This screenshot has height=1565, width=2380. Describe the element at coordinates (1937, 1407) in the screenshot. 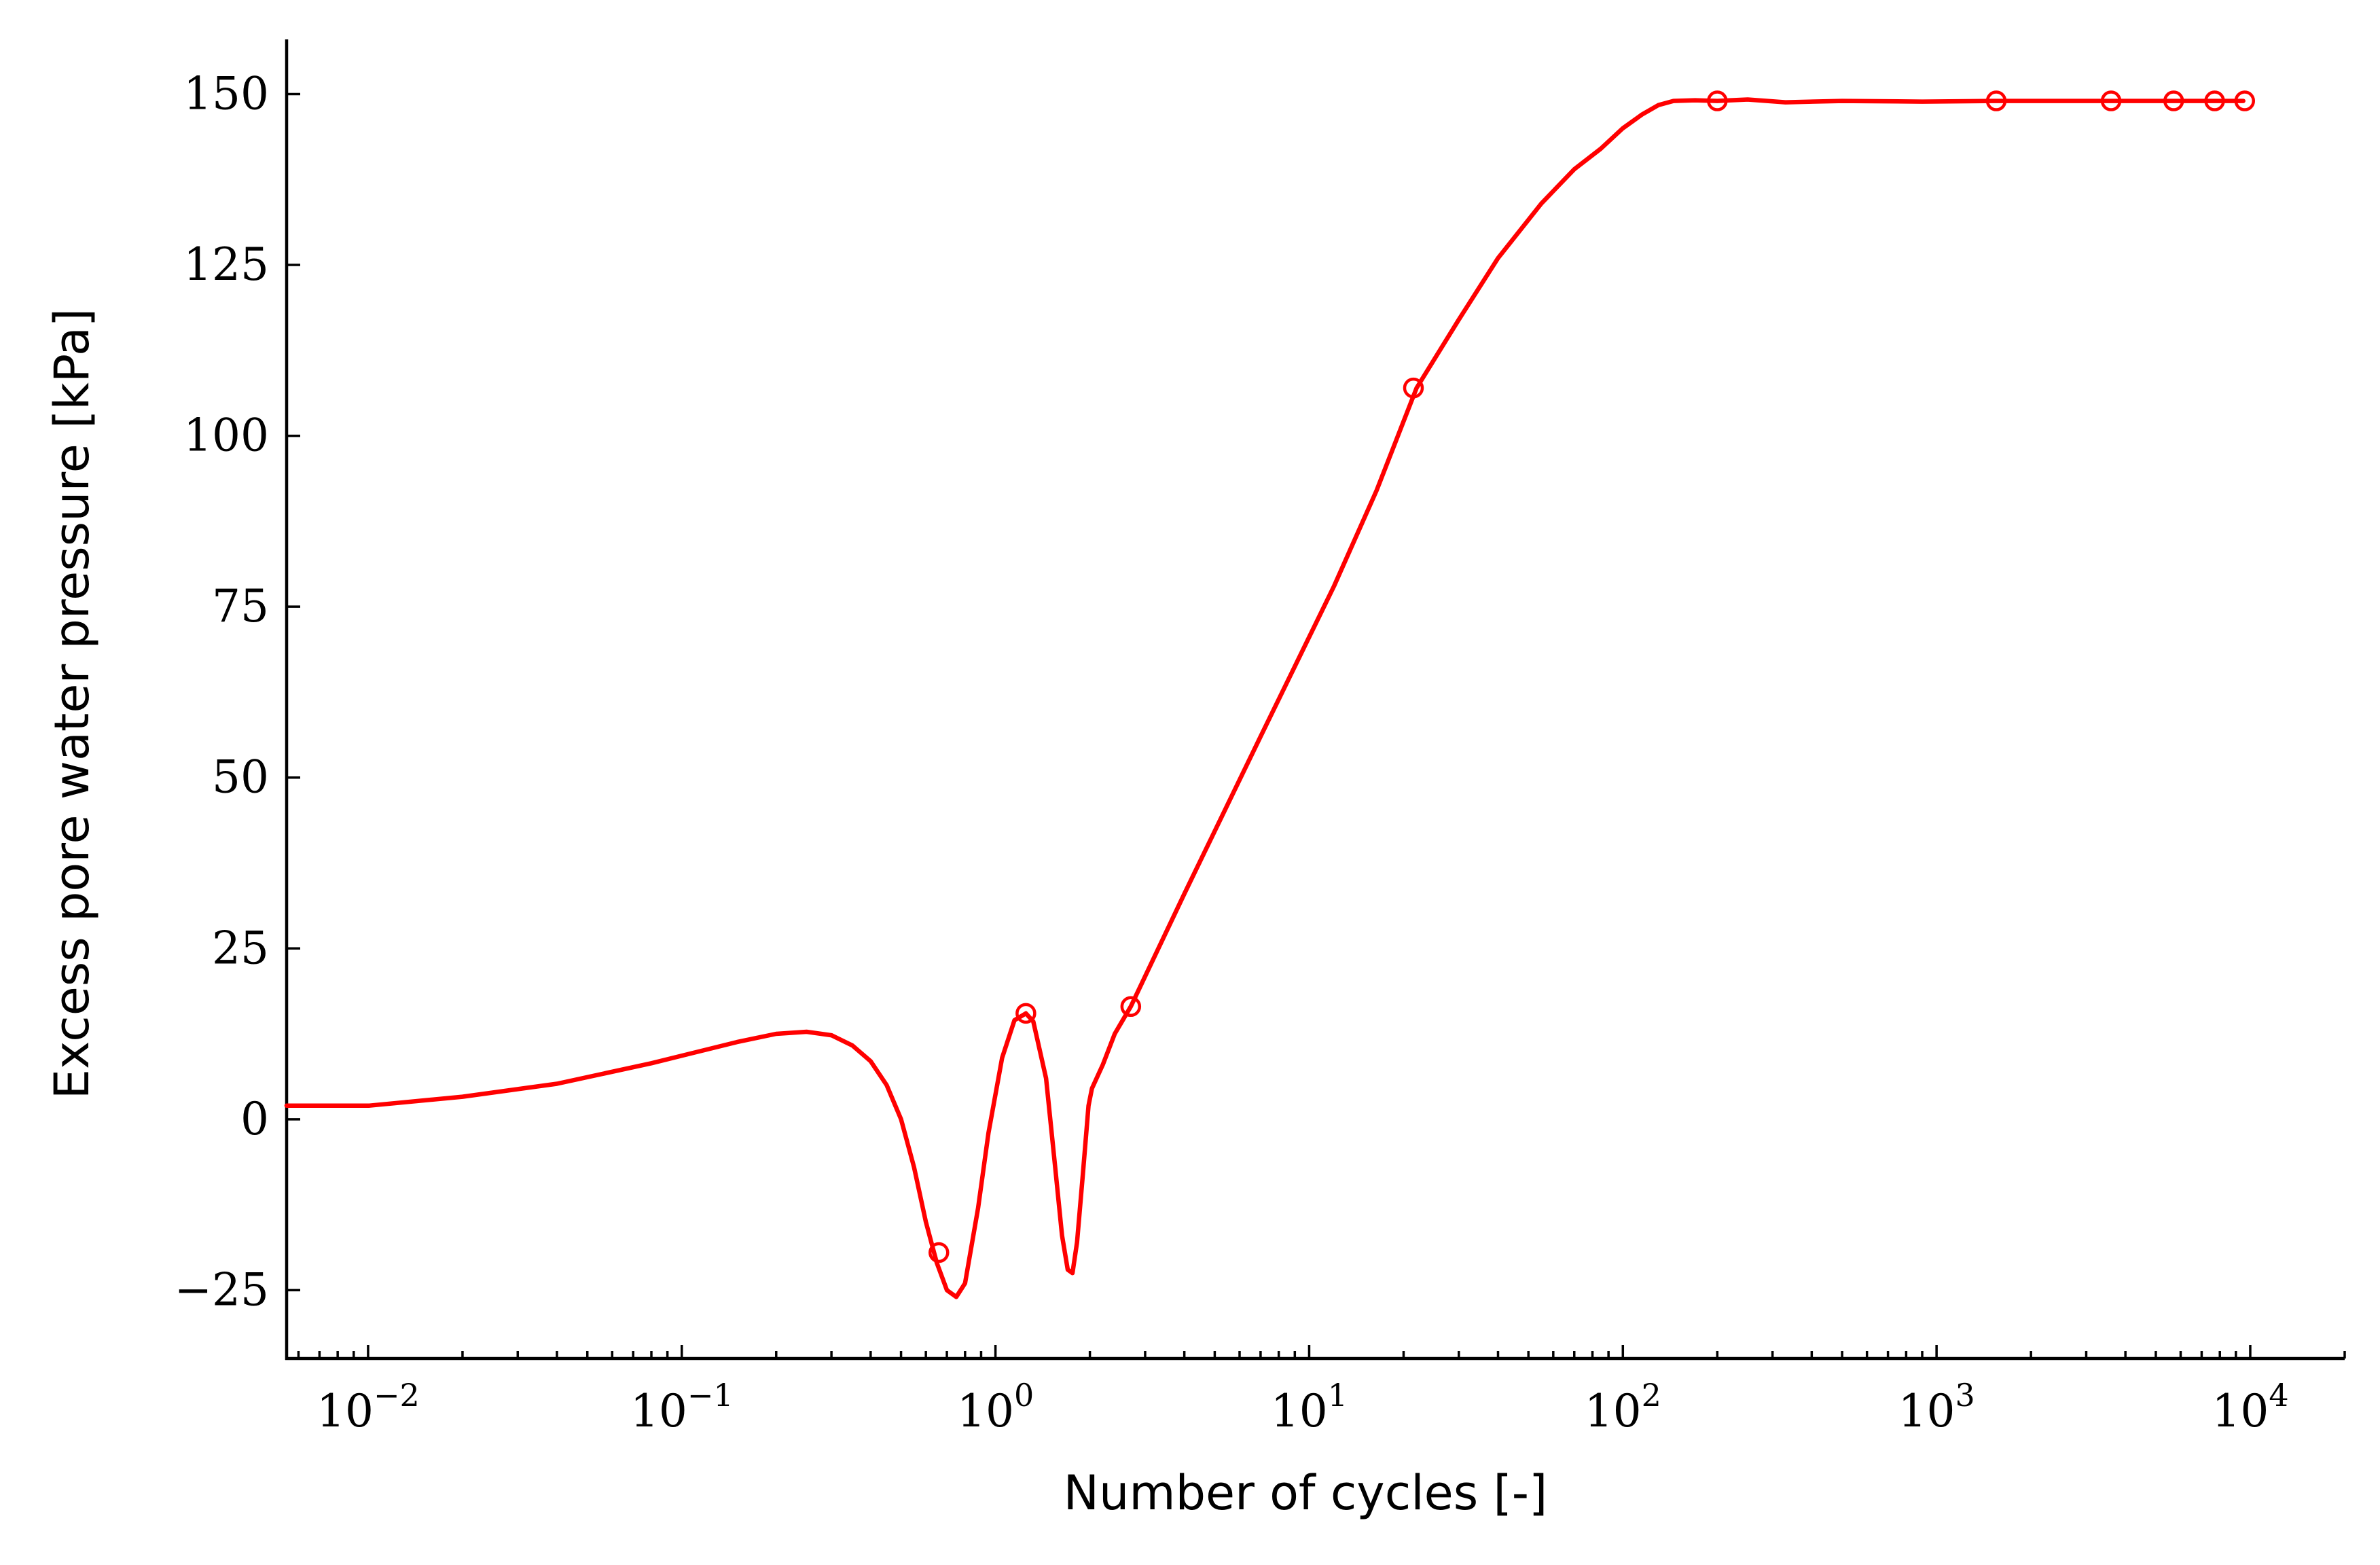

I see `x-tick-label: 10³` at that location.